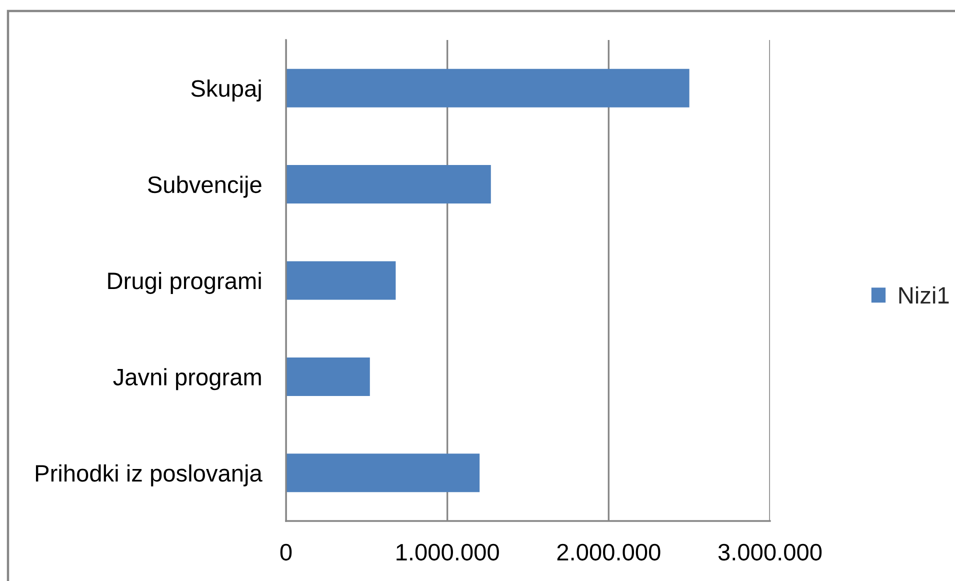  Describe the element at coordinates (770, 552) in the screenshot. I see `x-tick-label: 3.000.000` at that location.